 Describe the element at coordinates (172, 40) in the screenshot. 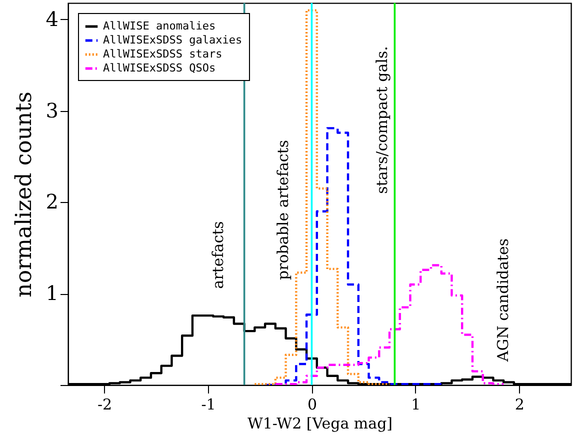

I see `legend-label: AllWISExSDSS galaxies` at that location.